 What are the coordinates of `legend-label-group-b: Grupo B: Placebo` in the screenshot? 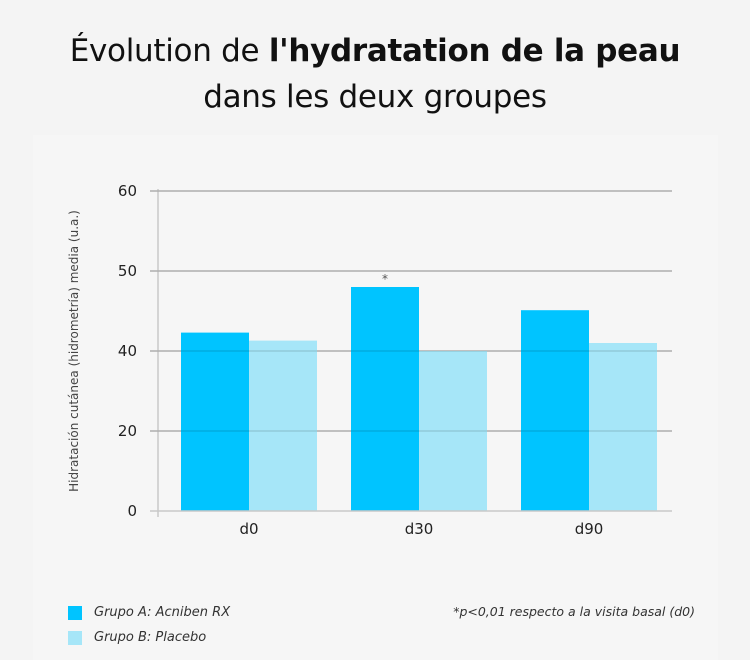 It's located at (150, 637).